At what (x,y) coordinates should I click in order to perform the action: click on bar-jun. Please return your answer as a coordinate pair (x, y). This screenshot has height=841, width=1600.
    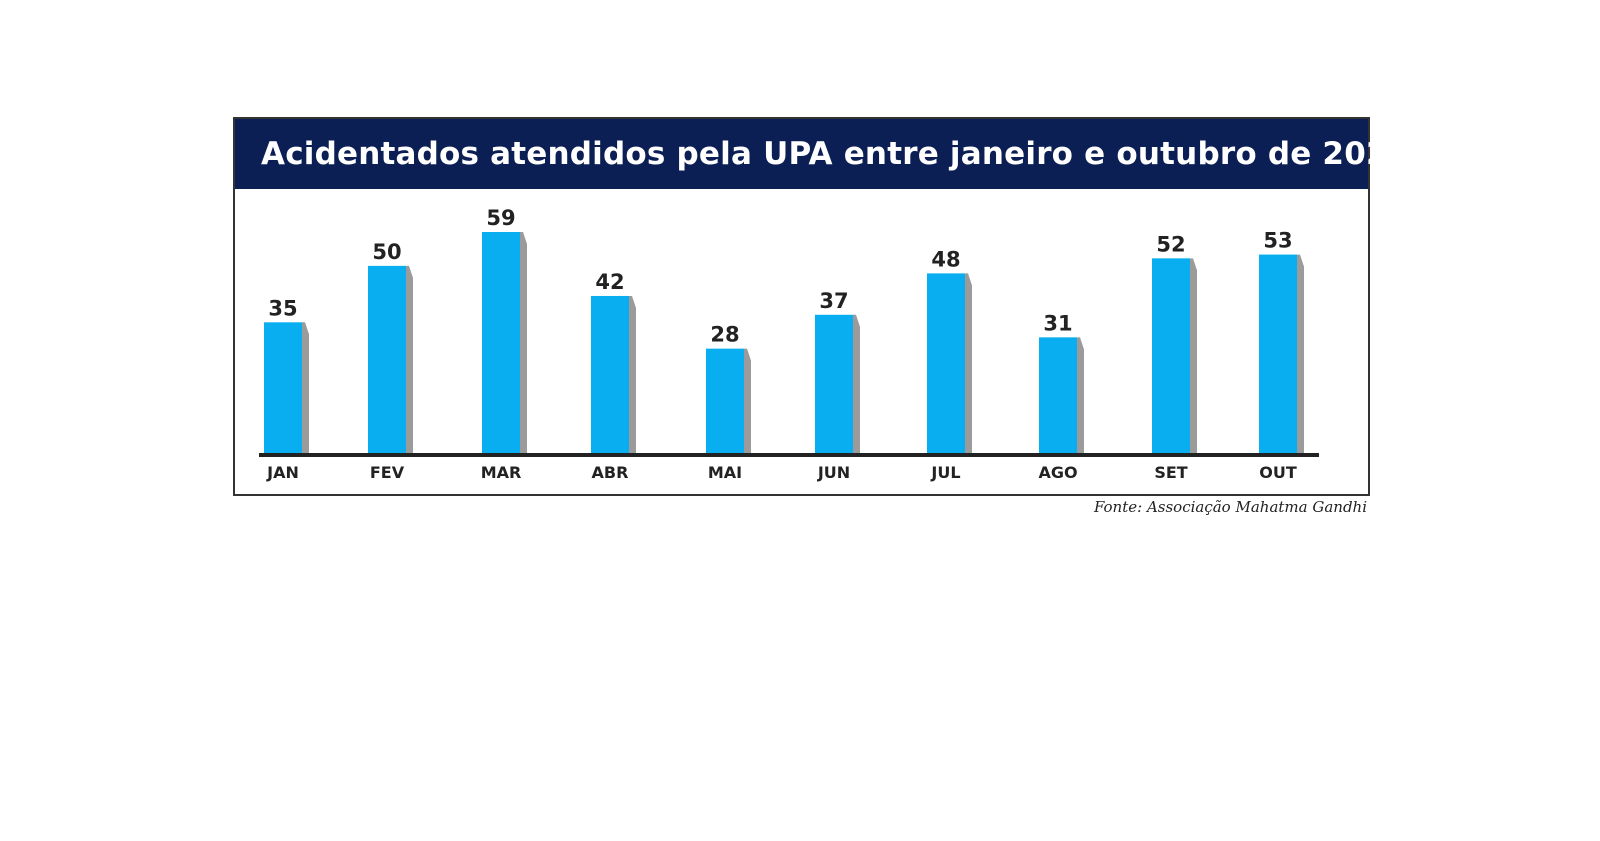
    Looking at the image, I should click on (834, 384).